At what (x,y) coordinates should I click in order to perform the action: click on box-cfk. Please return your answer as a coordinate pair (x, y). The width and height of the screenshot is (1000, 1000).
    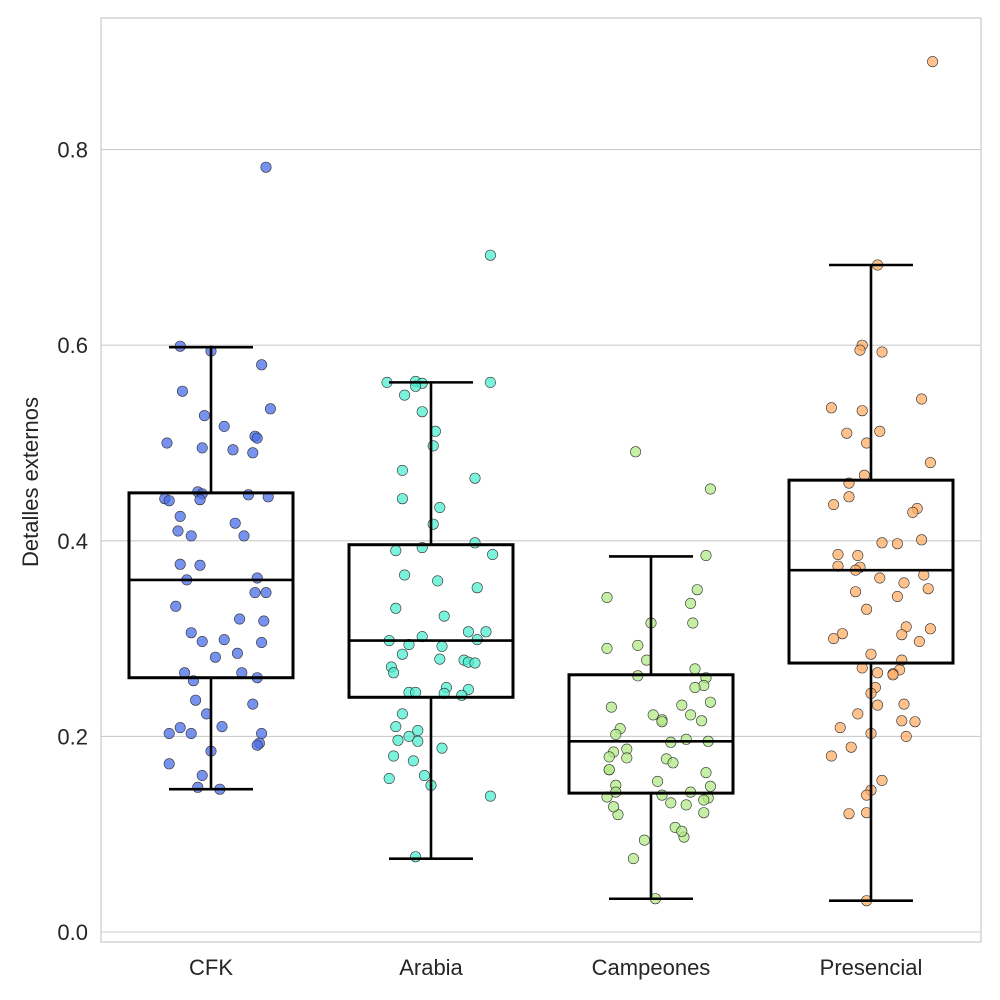
    Looking at the image, I should click on (211, 568).